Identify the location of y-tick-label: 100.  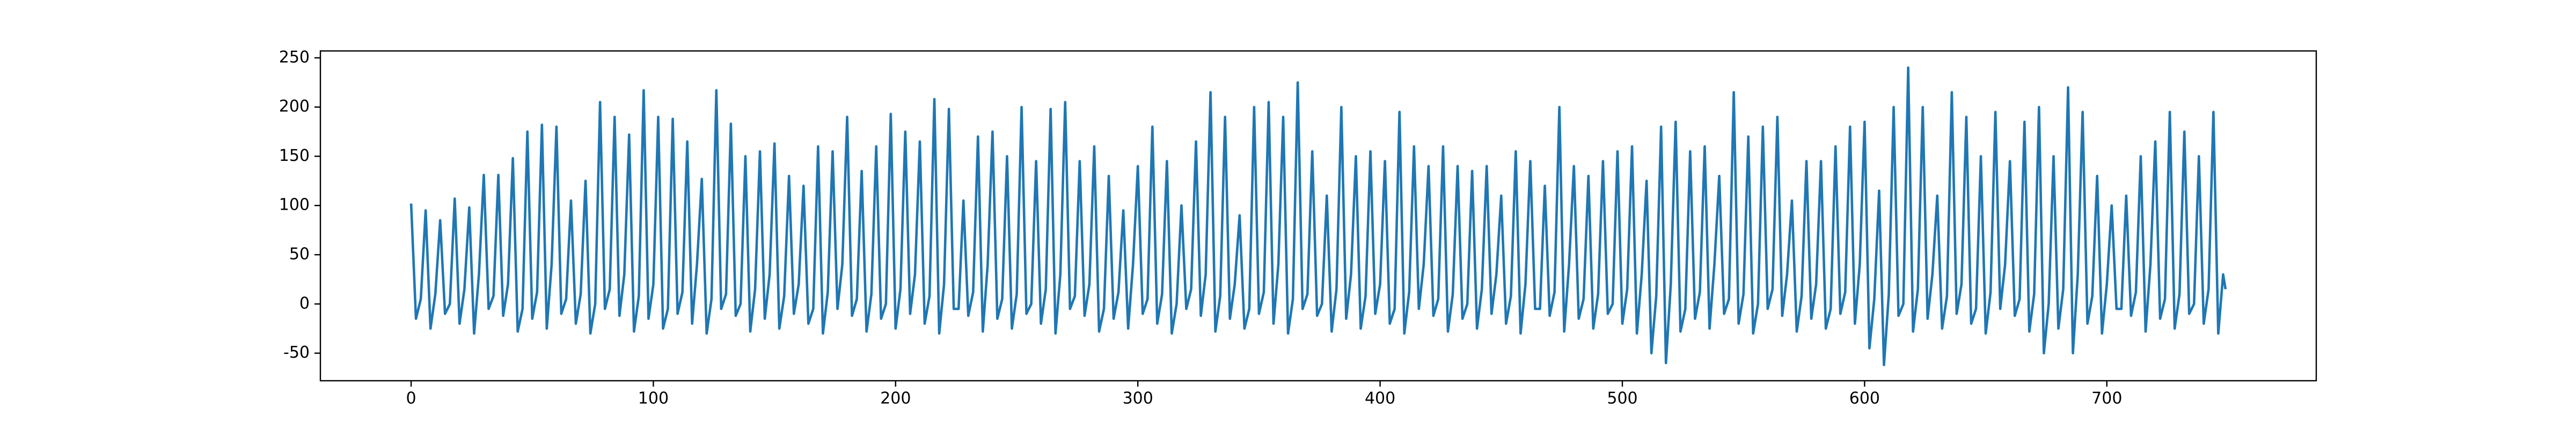
(294, 205).